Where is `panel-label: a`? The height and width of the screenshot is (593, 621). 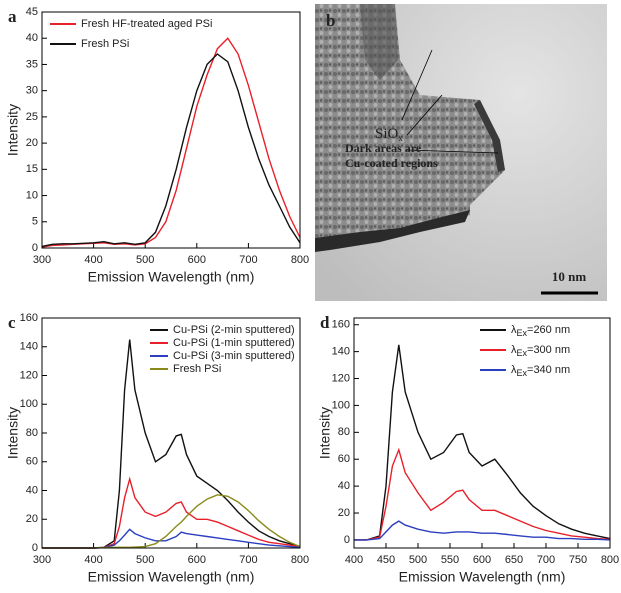
panel-label: a is located at coordinates (12, 16).